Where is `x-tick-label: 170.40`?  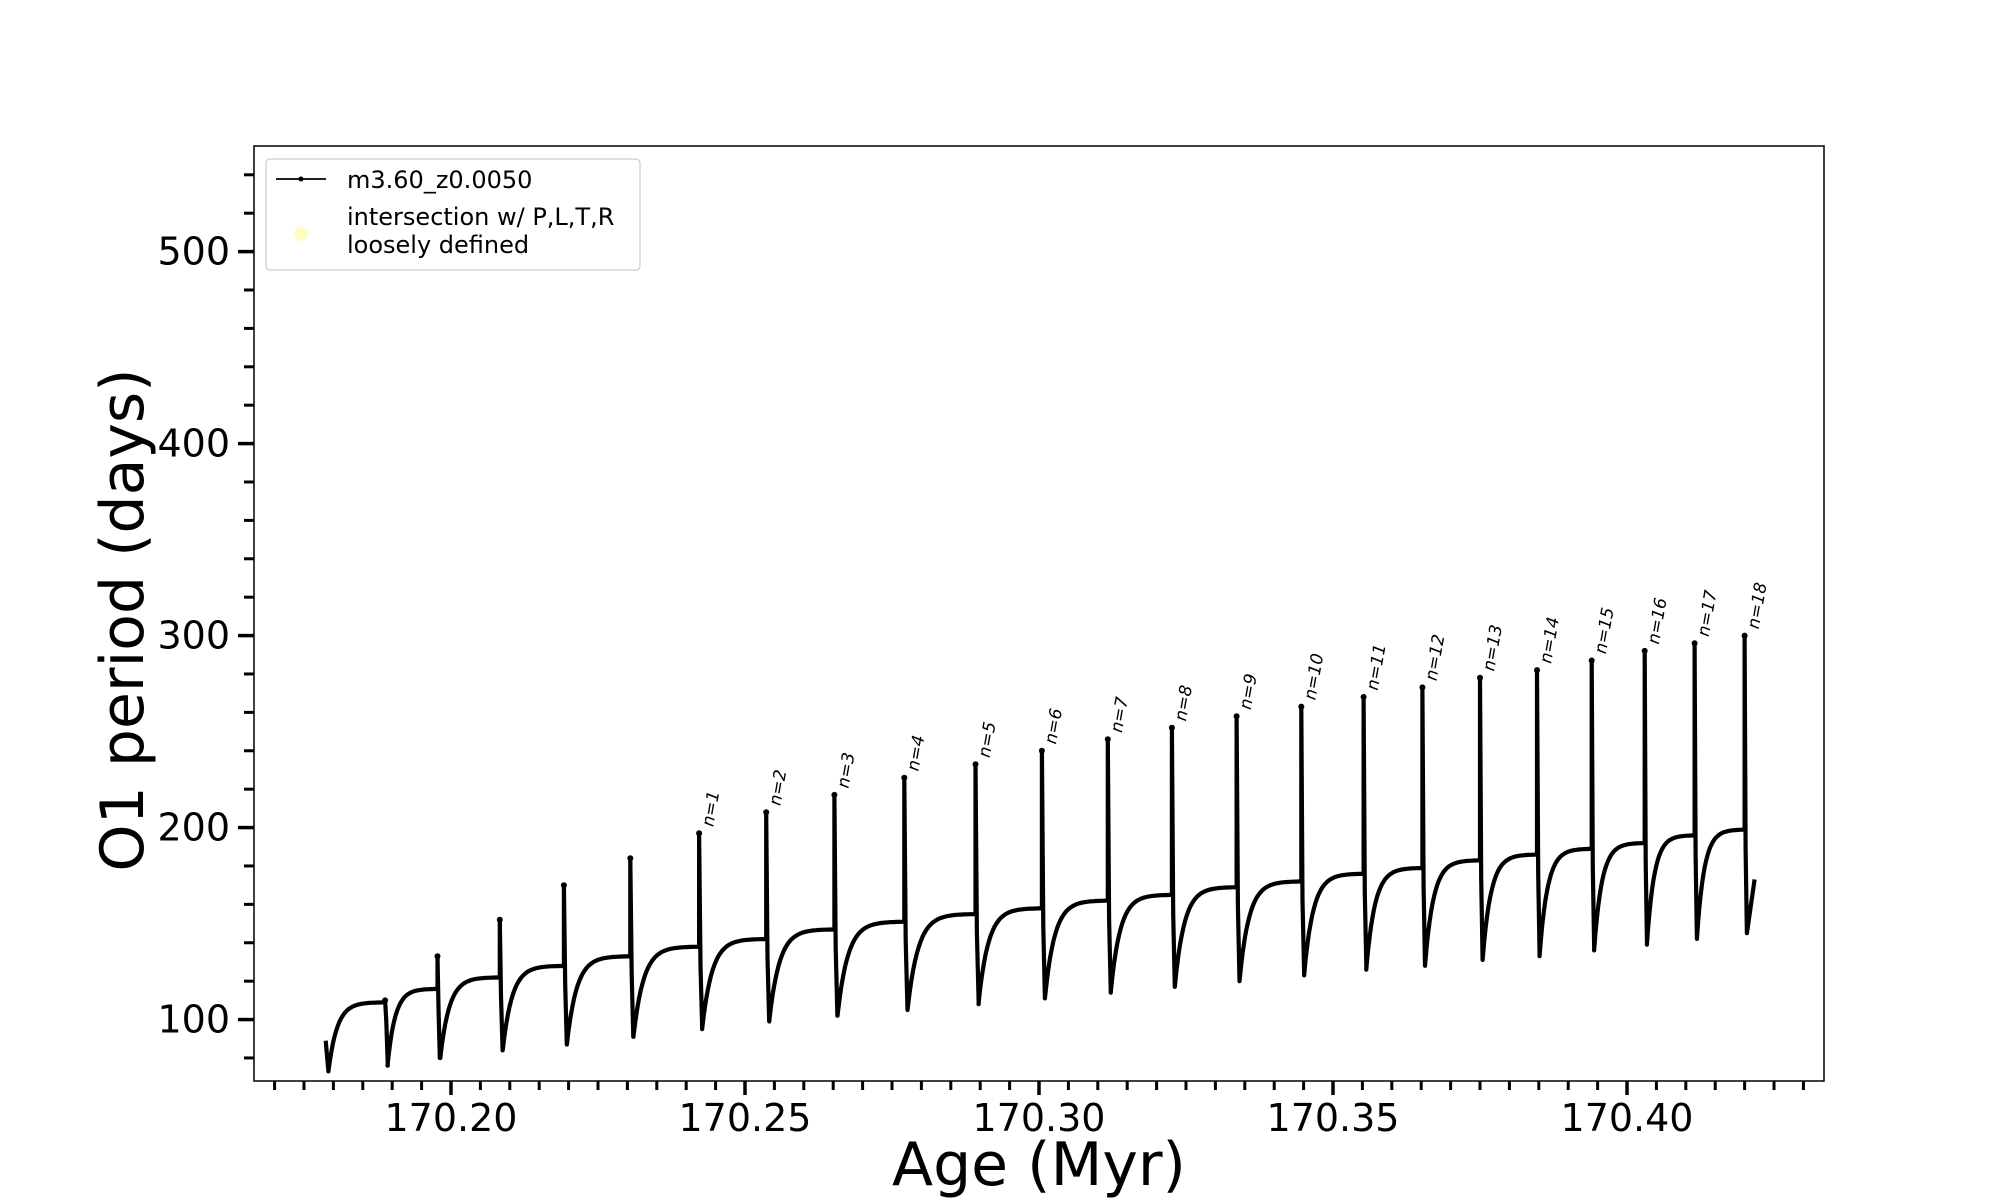
x-tick-label: 170.40 is located at coordinates (1627, 1118).